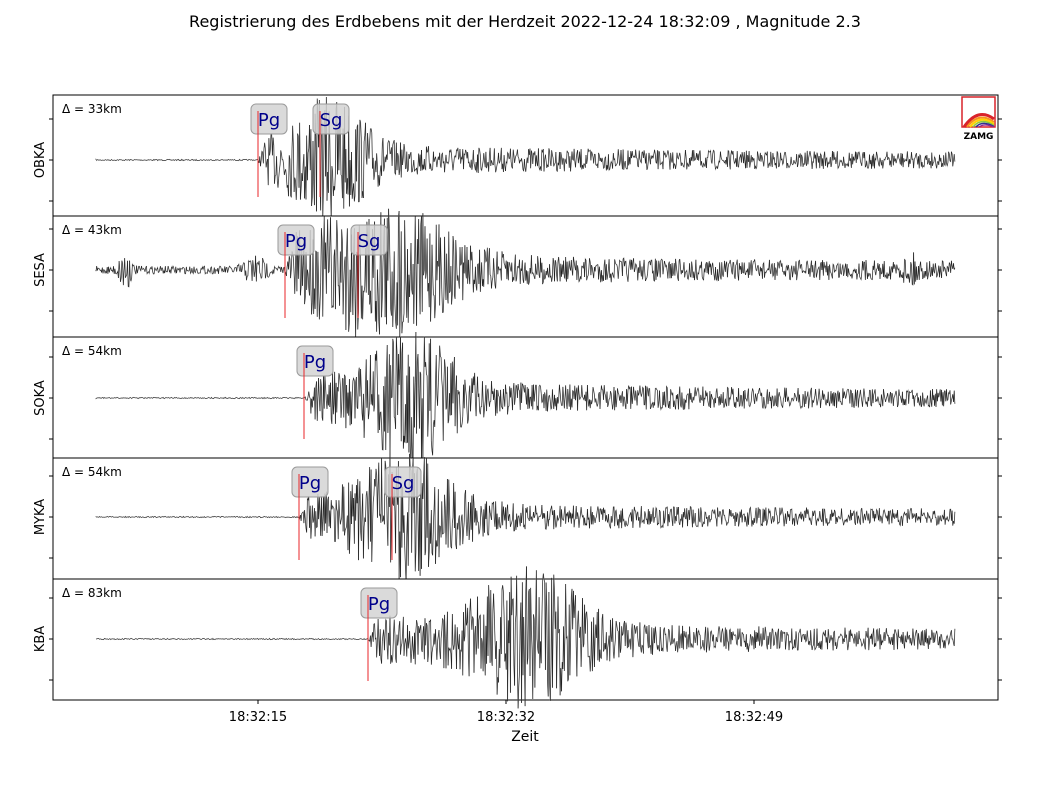  Describe the element at coordinates (92, 593) in the screenshot. I see `distance-label: Δ = 83km` at that location.